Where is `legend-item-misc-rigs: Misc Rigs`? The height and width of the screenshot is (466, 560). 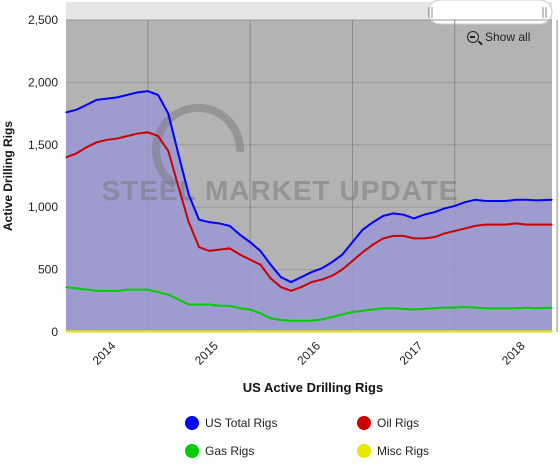
legend-item-misc-rigs: Misc Rigs is located at coordinates (393, 451).